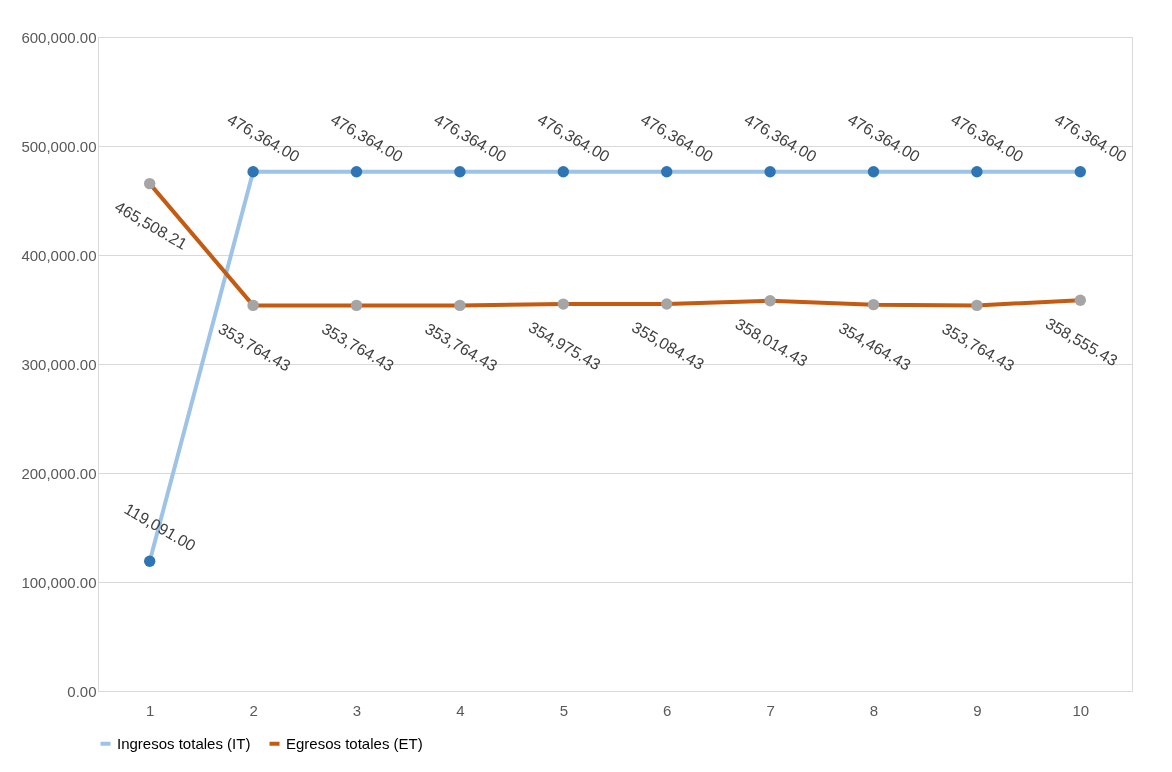  What do you see at coordinates (59, 146) in the screenshot?
I see `y-tick-label: 500,000.00` at bounding box center [59, 146].